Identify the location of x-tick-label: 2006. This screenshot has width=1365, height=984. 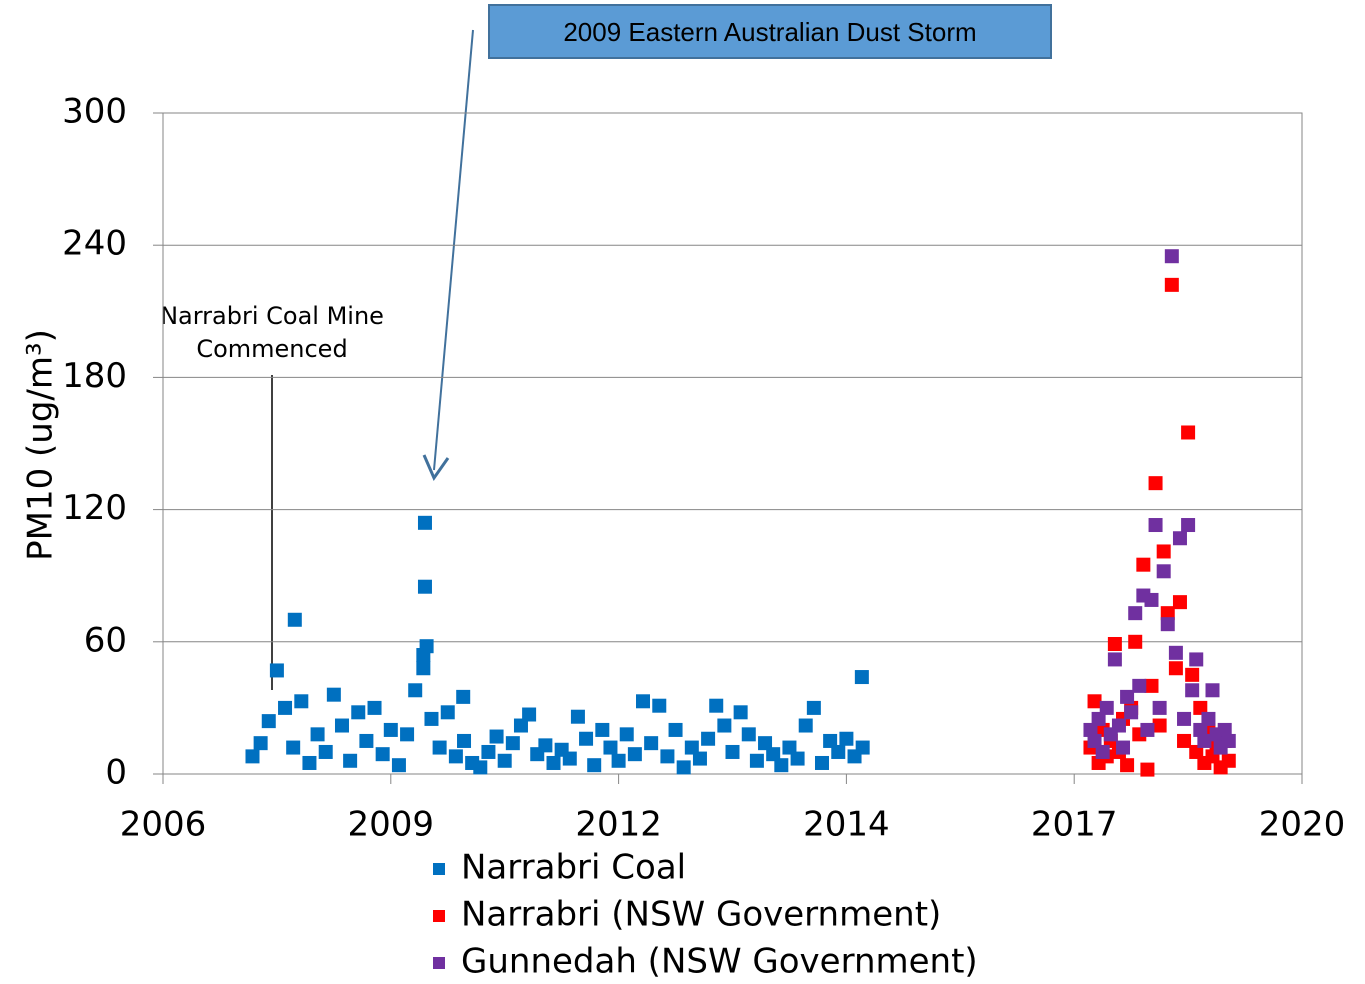
(163, 825).